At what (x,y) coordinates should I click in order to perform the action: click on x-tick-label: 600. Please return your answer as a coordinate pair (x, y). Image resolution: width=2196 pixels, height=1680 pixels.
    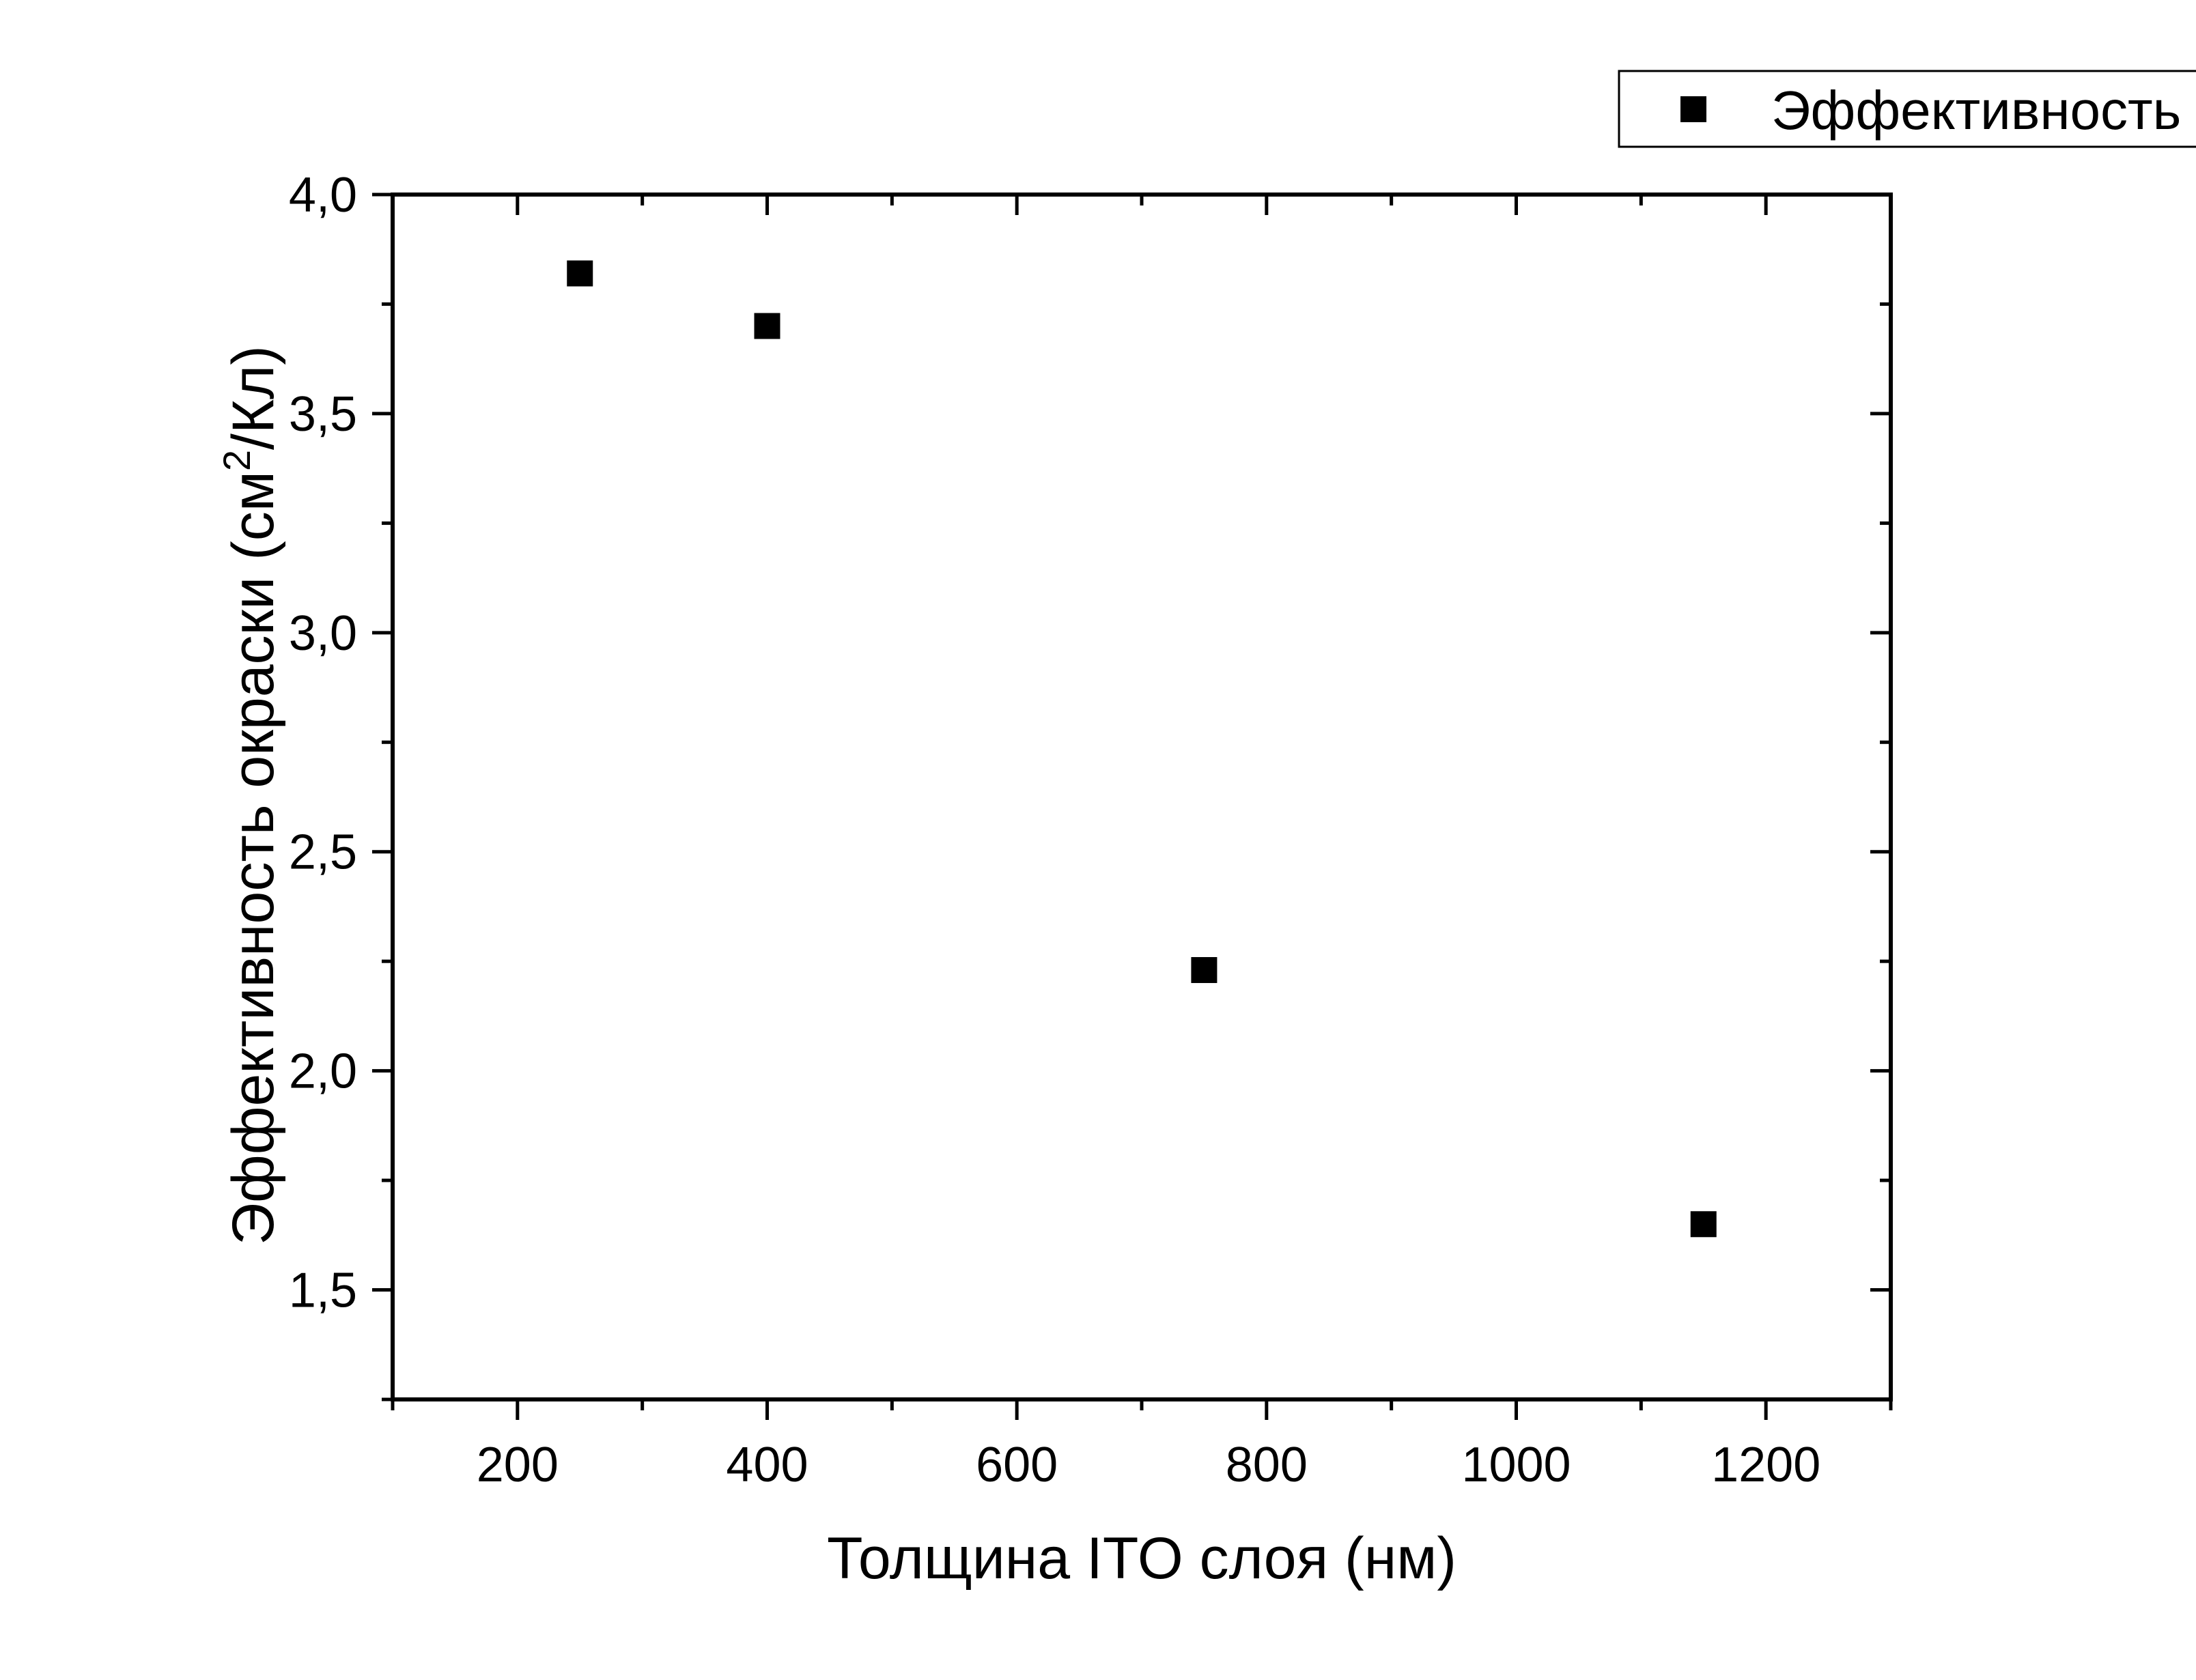
    Looking at the image, I should click on (1017, 1465).